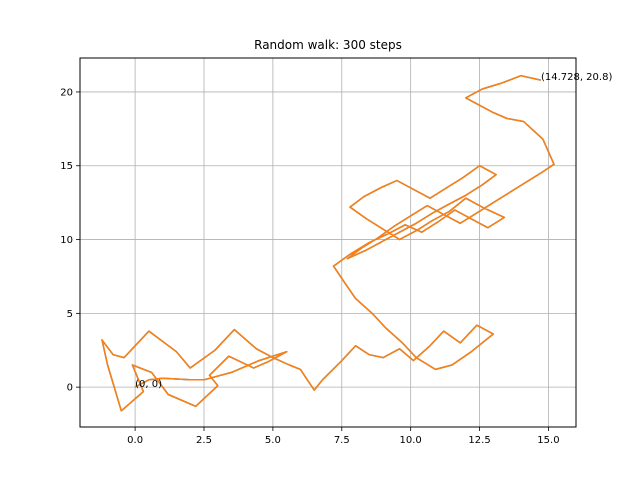 Image resolution: width=640 pixels, height=480 pixels. What do you see at coordinates (548, 440) in the screenshot?
I see `x-tick-label: 15.0` at bounding box center [548, 440].